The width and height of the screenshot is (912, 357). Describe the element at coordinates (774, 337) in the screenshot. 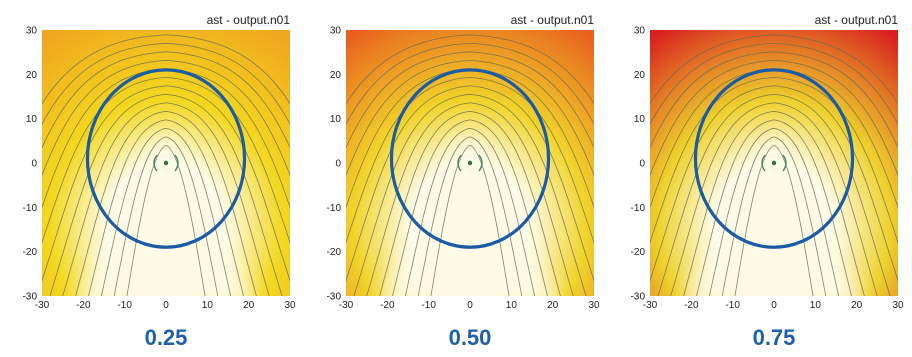

I see `panel-caption: 0.75` at that location.